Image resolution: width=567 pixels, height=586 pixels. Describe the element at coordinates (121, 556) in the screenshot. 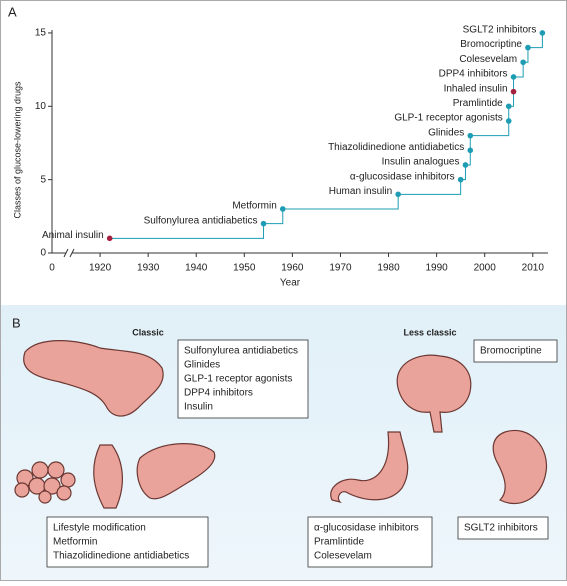

I see `drug-class: Thiazolidinedione antidiabetics` at that location.